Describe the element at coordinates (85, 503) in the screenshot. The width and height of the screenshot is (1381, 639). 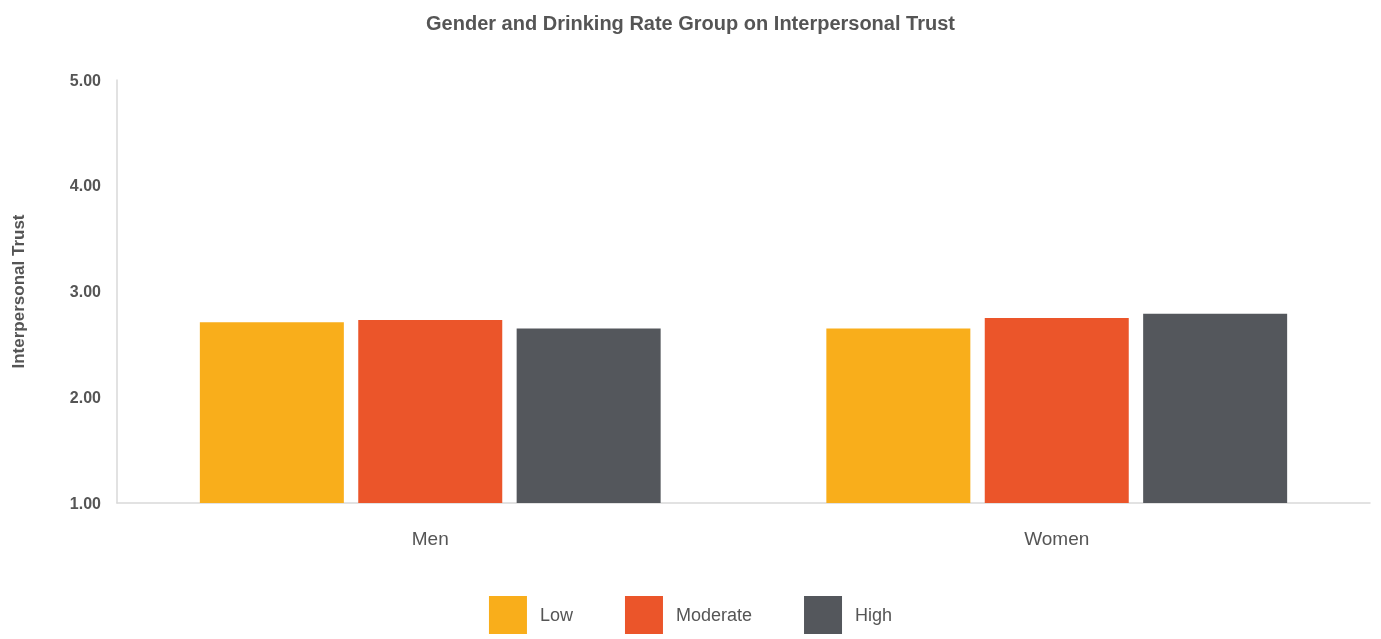
I see `y-tick-label: 1.00` at that location.